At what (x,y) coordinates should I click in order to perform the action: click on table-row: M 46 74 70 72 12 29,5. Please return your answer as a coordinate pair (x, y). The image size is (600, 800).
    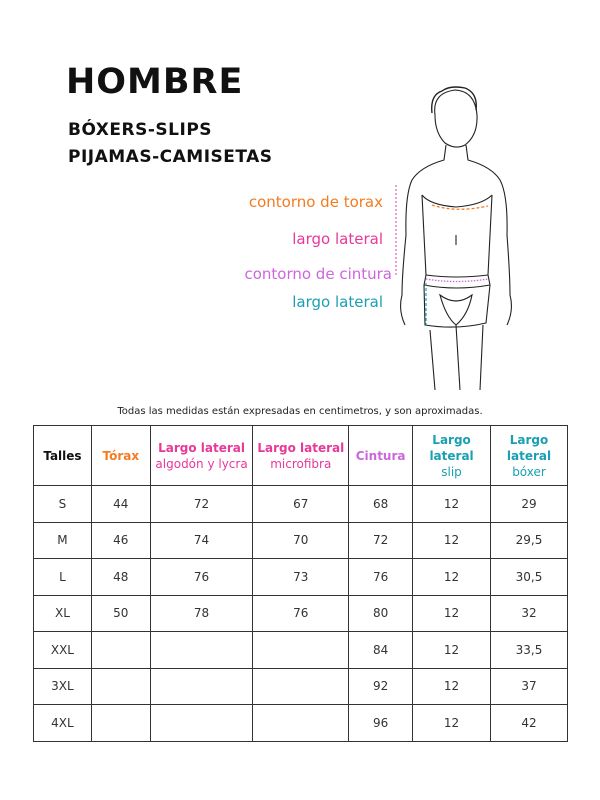
    Looking at the image, I should click on (300, 540).